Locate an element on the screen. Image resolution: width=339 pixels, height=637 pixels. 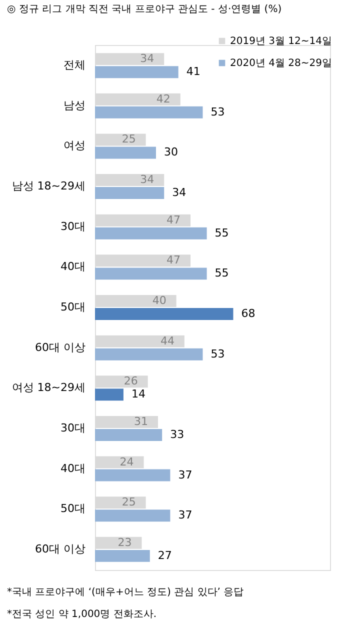
data-label: 24 is located at coordinates (127, 461).